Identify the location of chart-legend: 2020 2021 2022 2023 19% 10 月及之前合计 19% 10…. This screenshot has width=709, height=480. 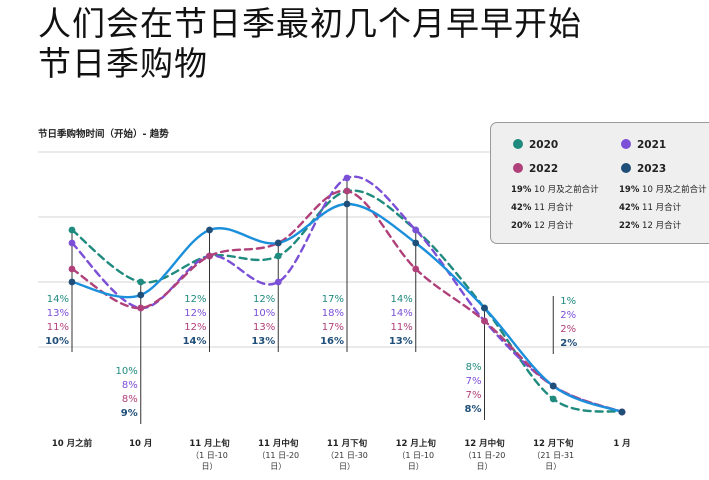
(599, 183).